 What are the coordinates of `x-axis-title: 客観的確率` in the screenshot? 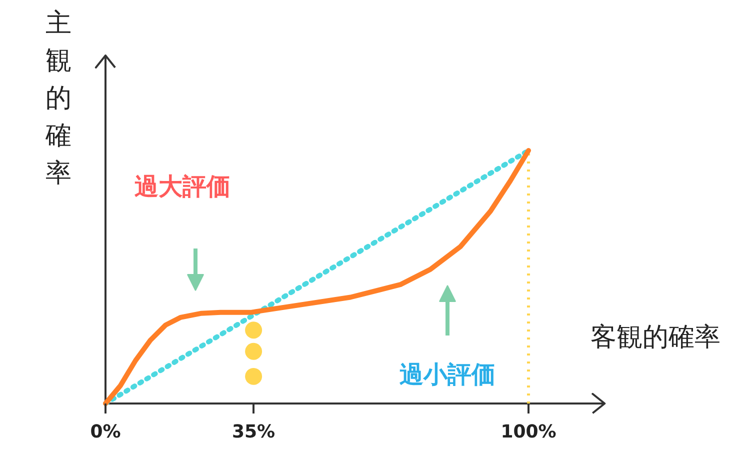 It's located at (655, 337).